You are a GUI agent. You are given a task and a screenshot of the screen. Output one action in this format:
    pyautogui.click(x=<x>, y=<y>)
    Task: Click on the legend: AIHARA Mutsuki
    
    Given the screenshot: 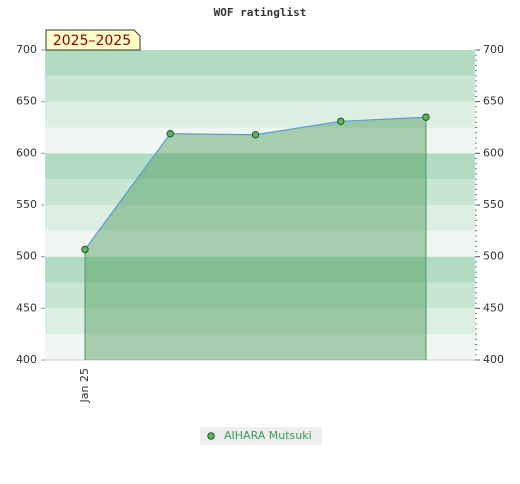 What is the action you would take?
    pyautogui.click(x=261, y=436)
    